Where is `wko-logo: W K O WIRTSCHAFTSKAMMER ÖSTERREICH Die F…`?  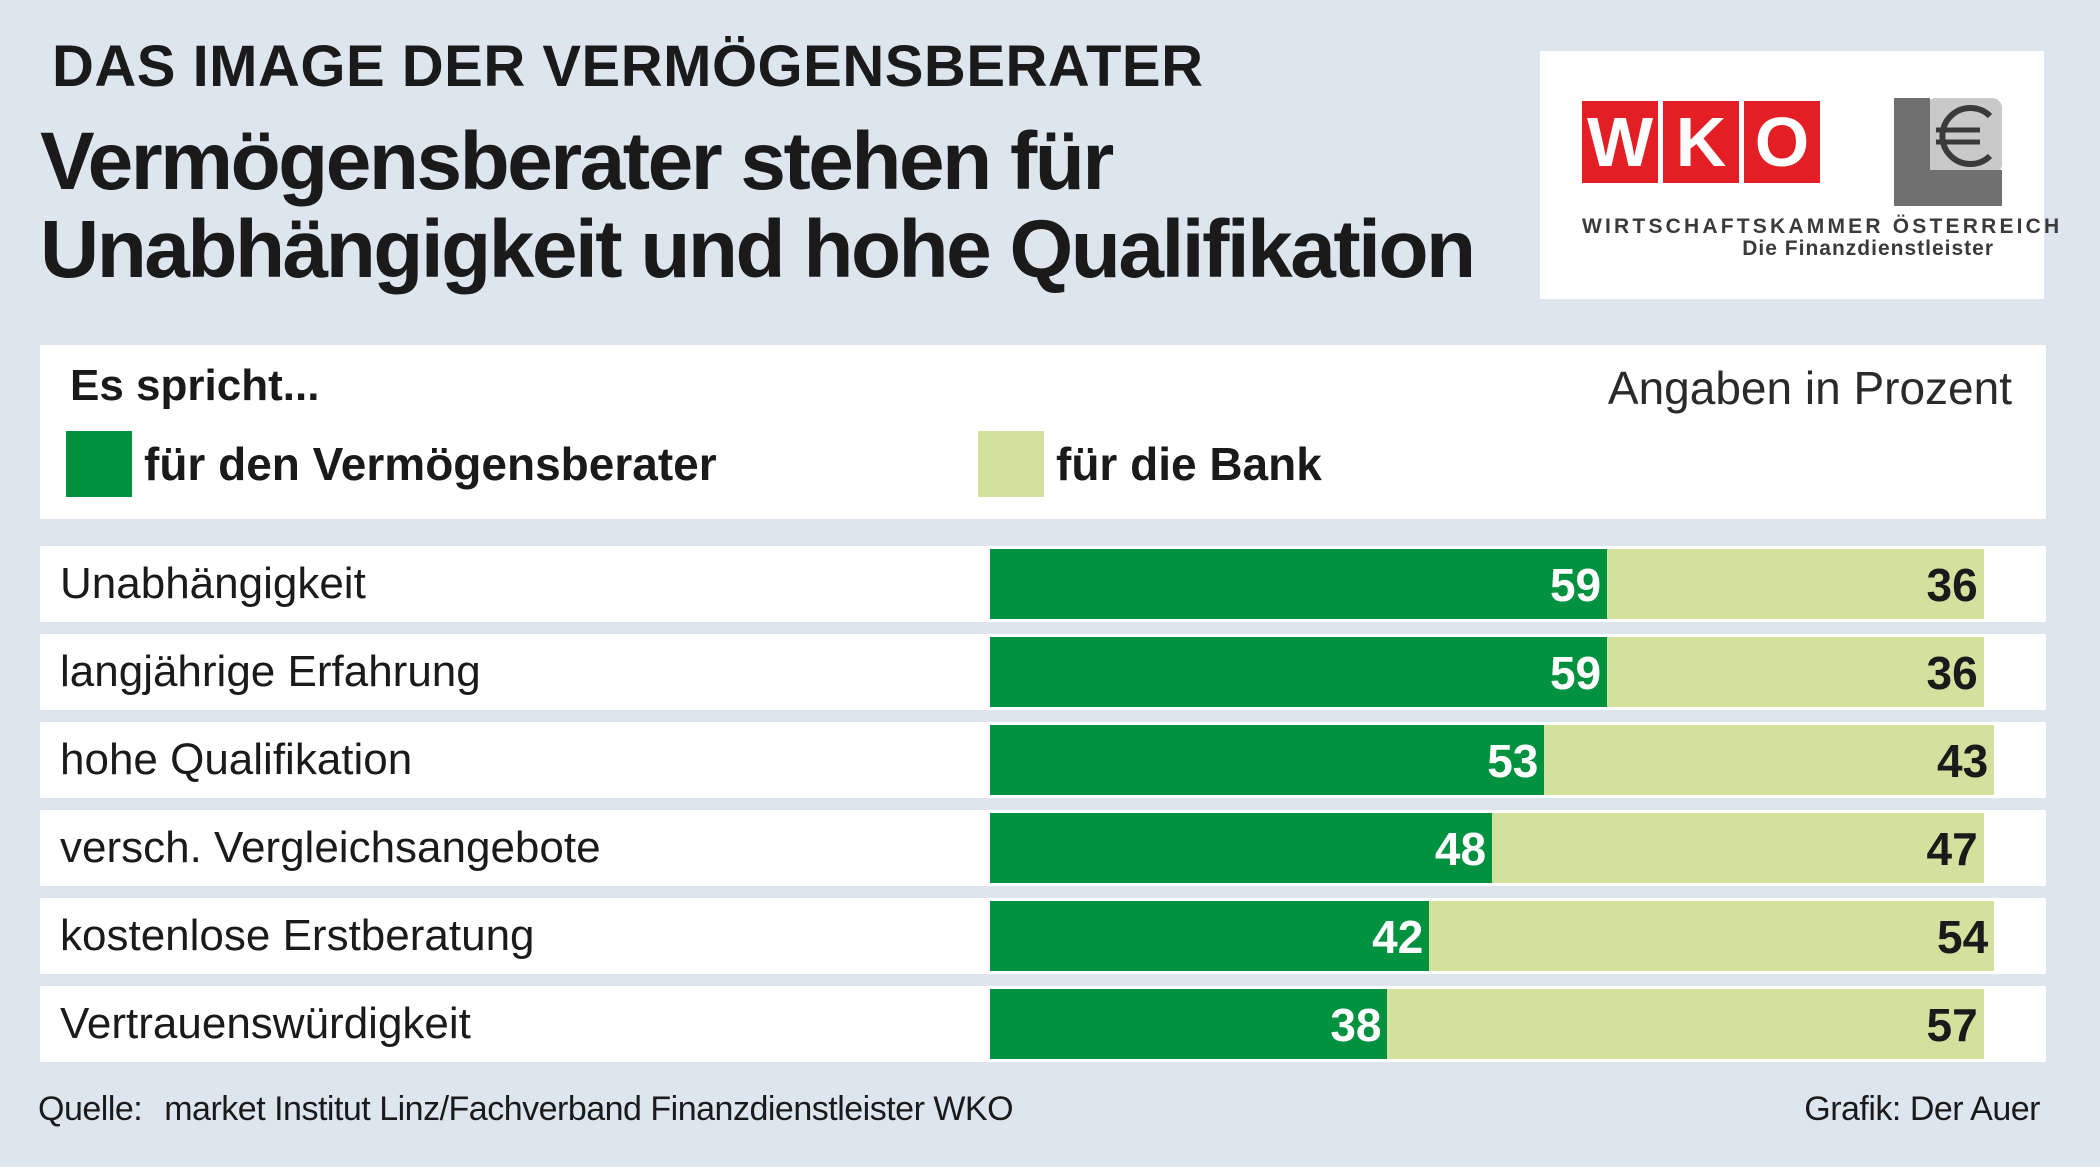
wko-logo: W K O WIRTSCHAFTSKAMMER ÖSTERREICH Die F… is located at coordinates (1801, 175).